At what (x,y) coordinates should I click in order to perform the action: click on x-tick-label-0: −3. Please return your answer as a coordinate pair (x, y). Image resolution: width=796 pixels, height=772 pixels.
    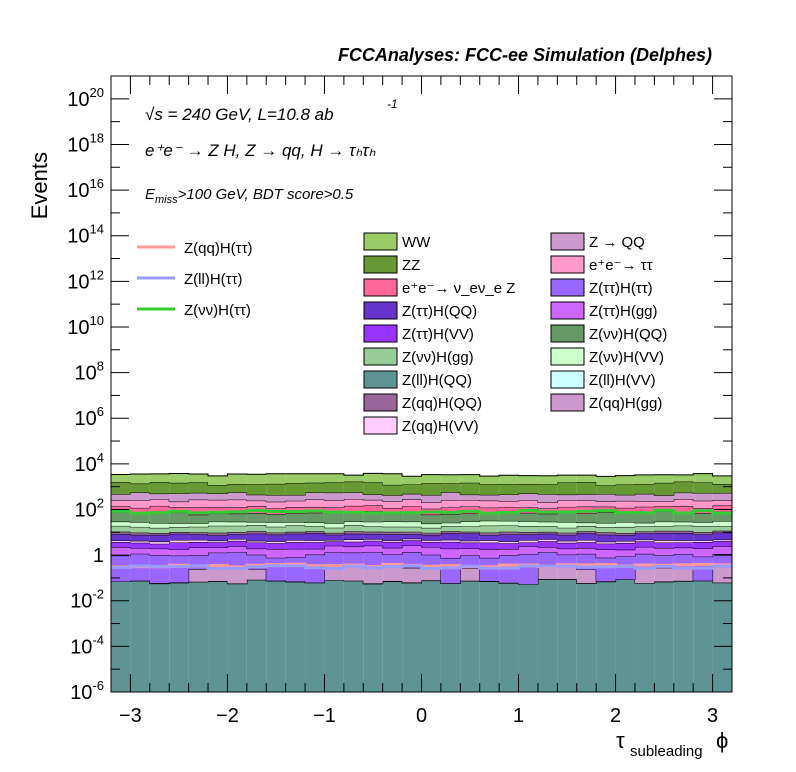
    Looking at the image, I should click on (130, 716).